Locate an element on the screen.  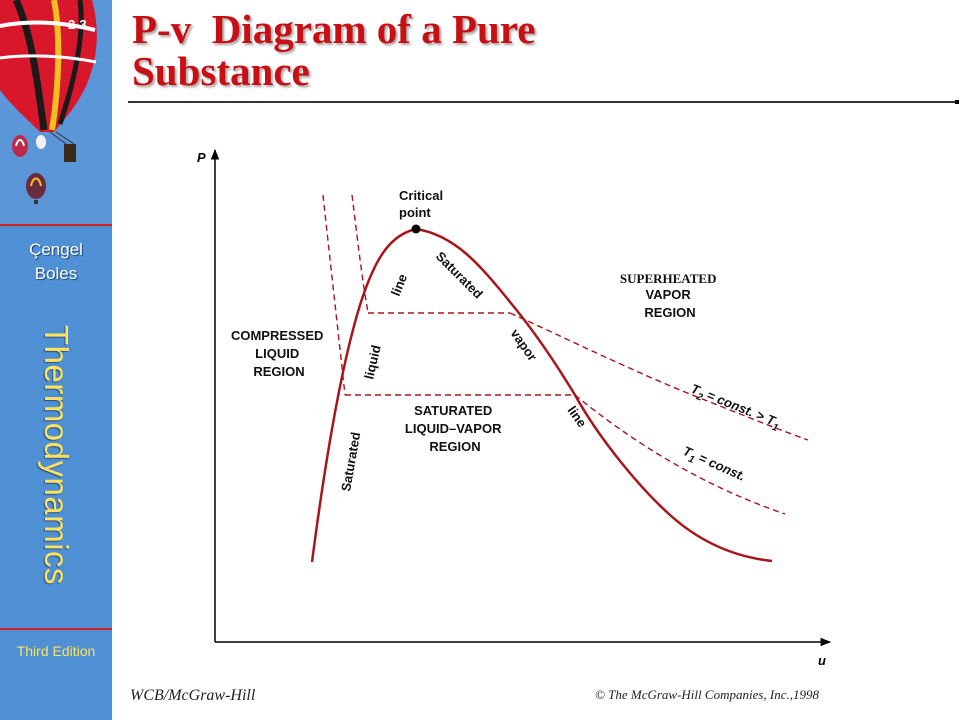
compressed-liquid-label: COMPRESSED LIQUID REGION is located at coordinates (279, 353).